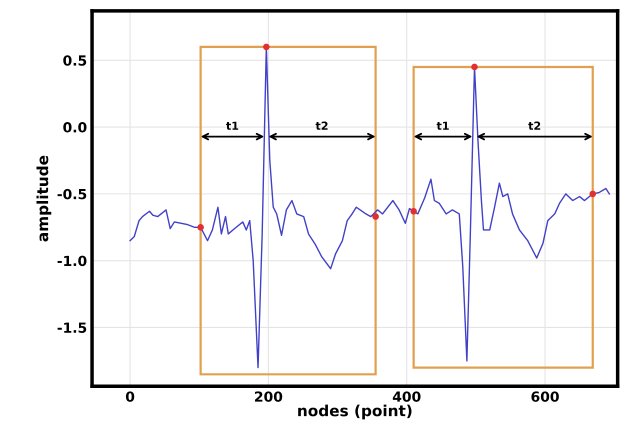 Image resolution: width=622 pixels, height=434 pixels. Describe the element at coordinates (72, 327) in the screenshot. I see `y-tick-label: -1.5` at that location.